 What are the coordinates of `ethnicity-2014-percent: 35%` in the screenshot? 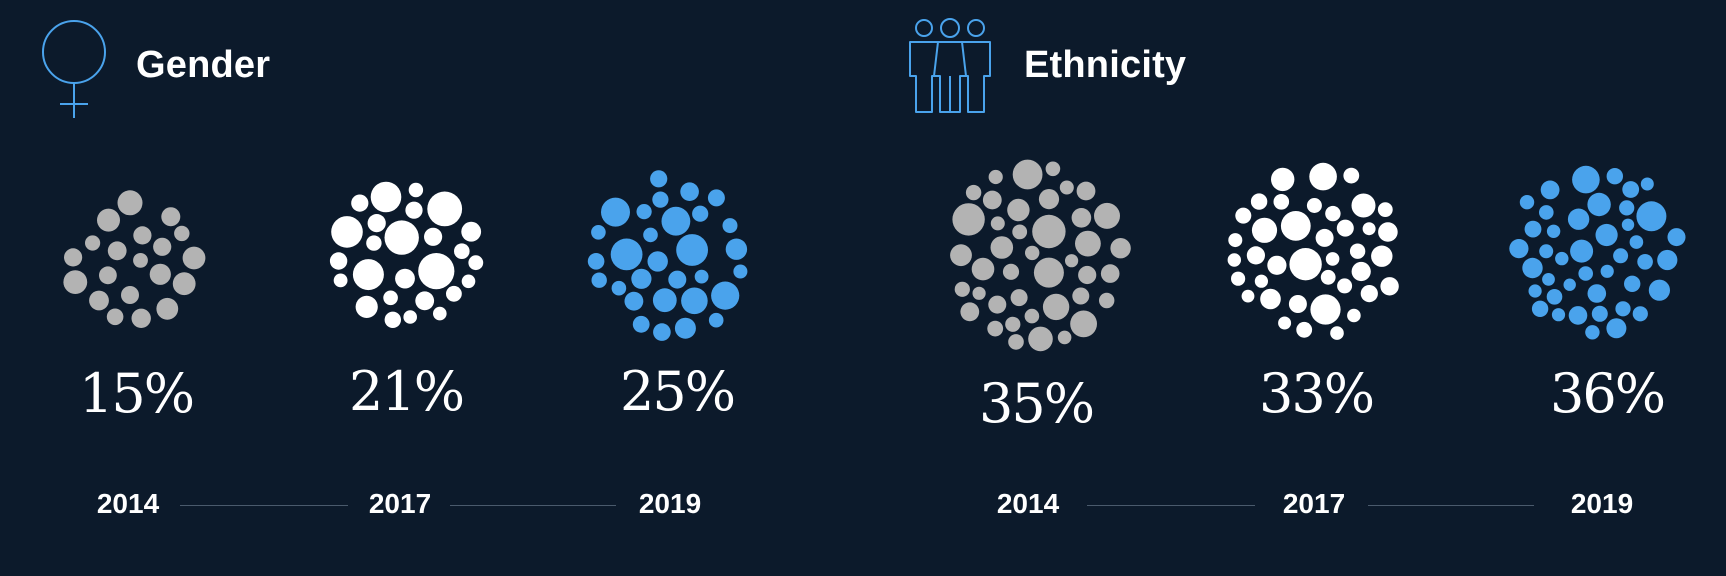 It's located at (1036, 403).